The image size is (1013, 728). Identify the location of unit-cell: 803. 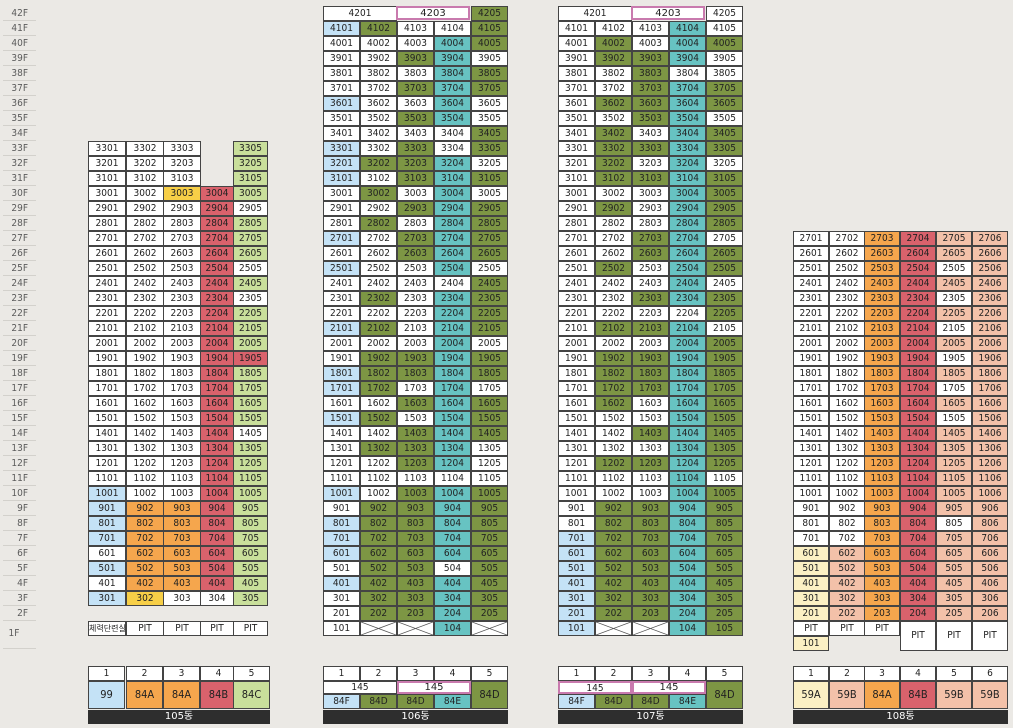
(182, 523).